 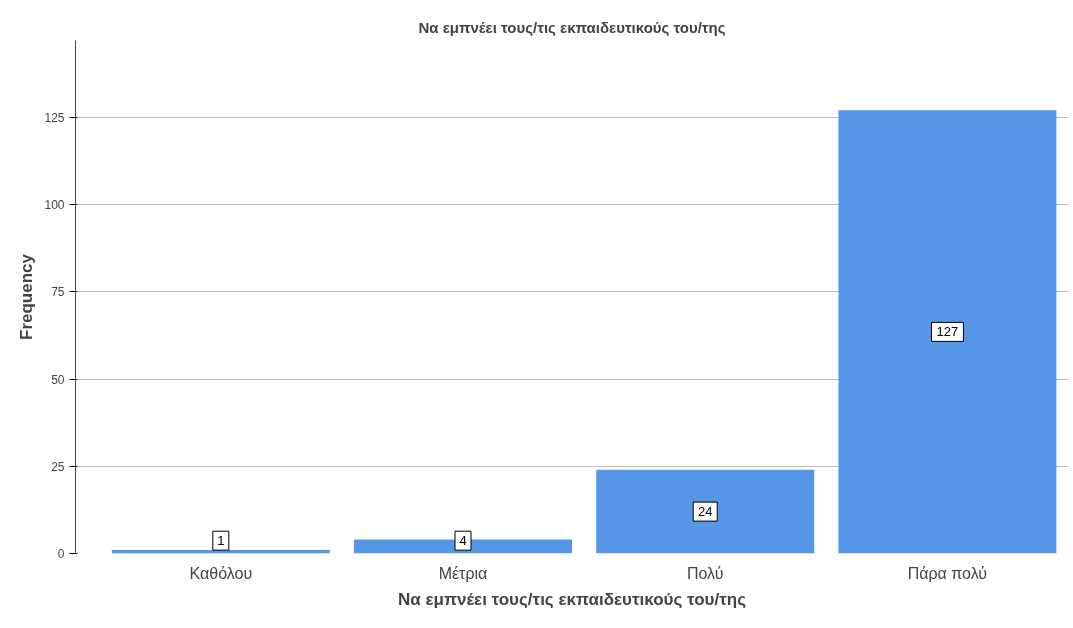 What do you see at coordinates (463, 541) in the screenshot?
I see `data-label: 4` at bounding box center [463, 541].